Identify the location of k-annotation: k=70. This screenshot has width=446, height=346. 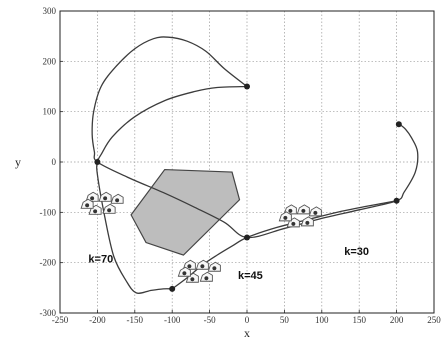
(100, 260).